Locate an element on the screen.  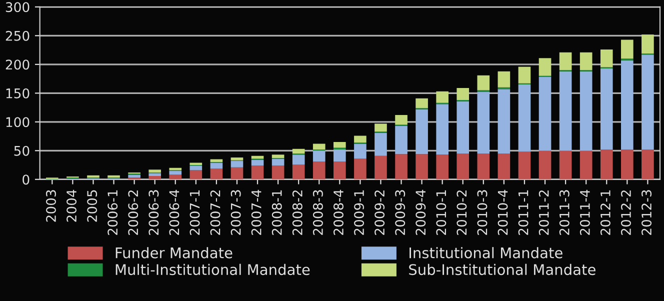
y-tick-label: 300 is located at coordinates (18, 7).